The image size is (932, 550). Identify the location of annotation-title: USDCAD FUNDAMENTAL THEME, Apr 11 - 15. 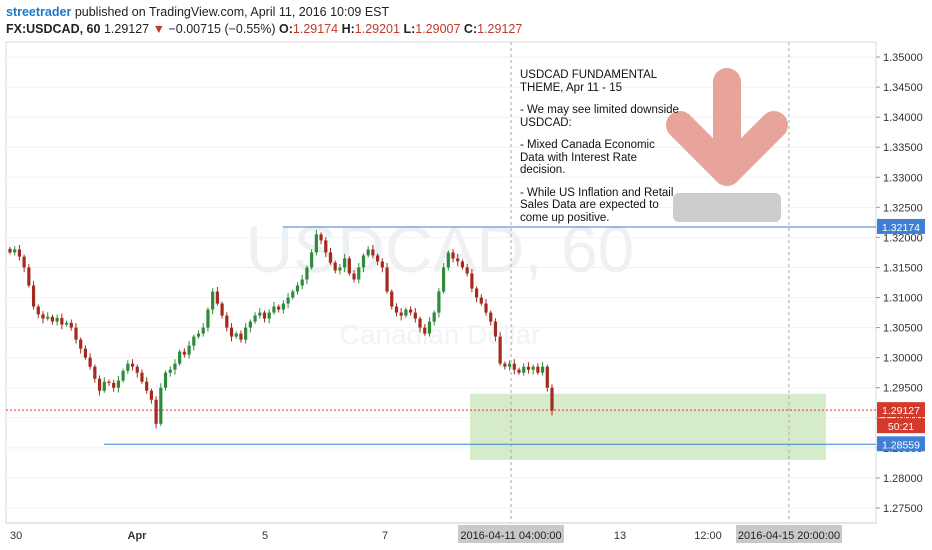
(588, 81).